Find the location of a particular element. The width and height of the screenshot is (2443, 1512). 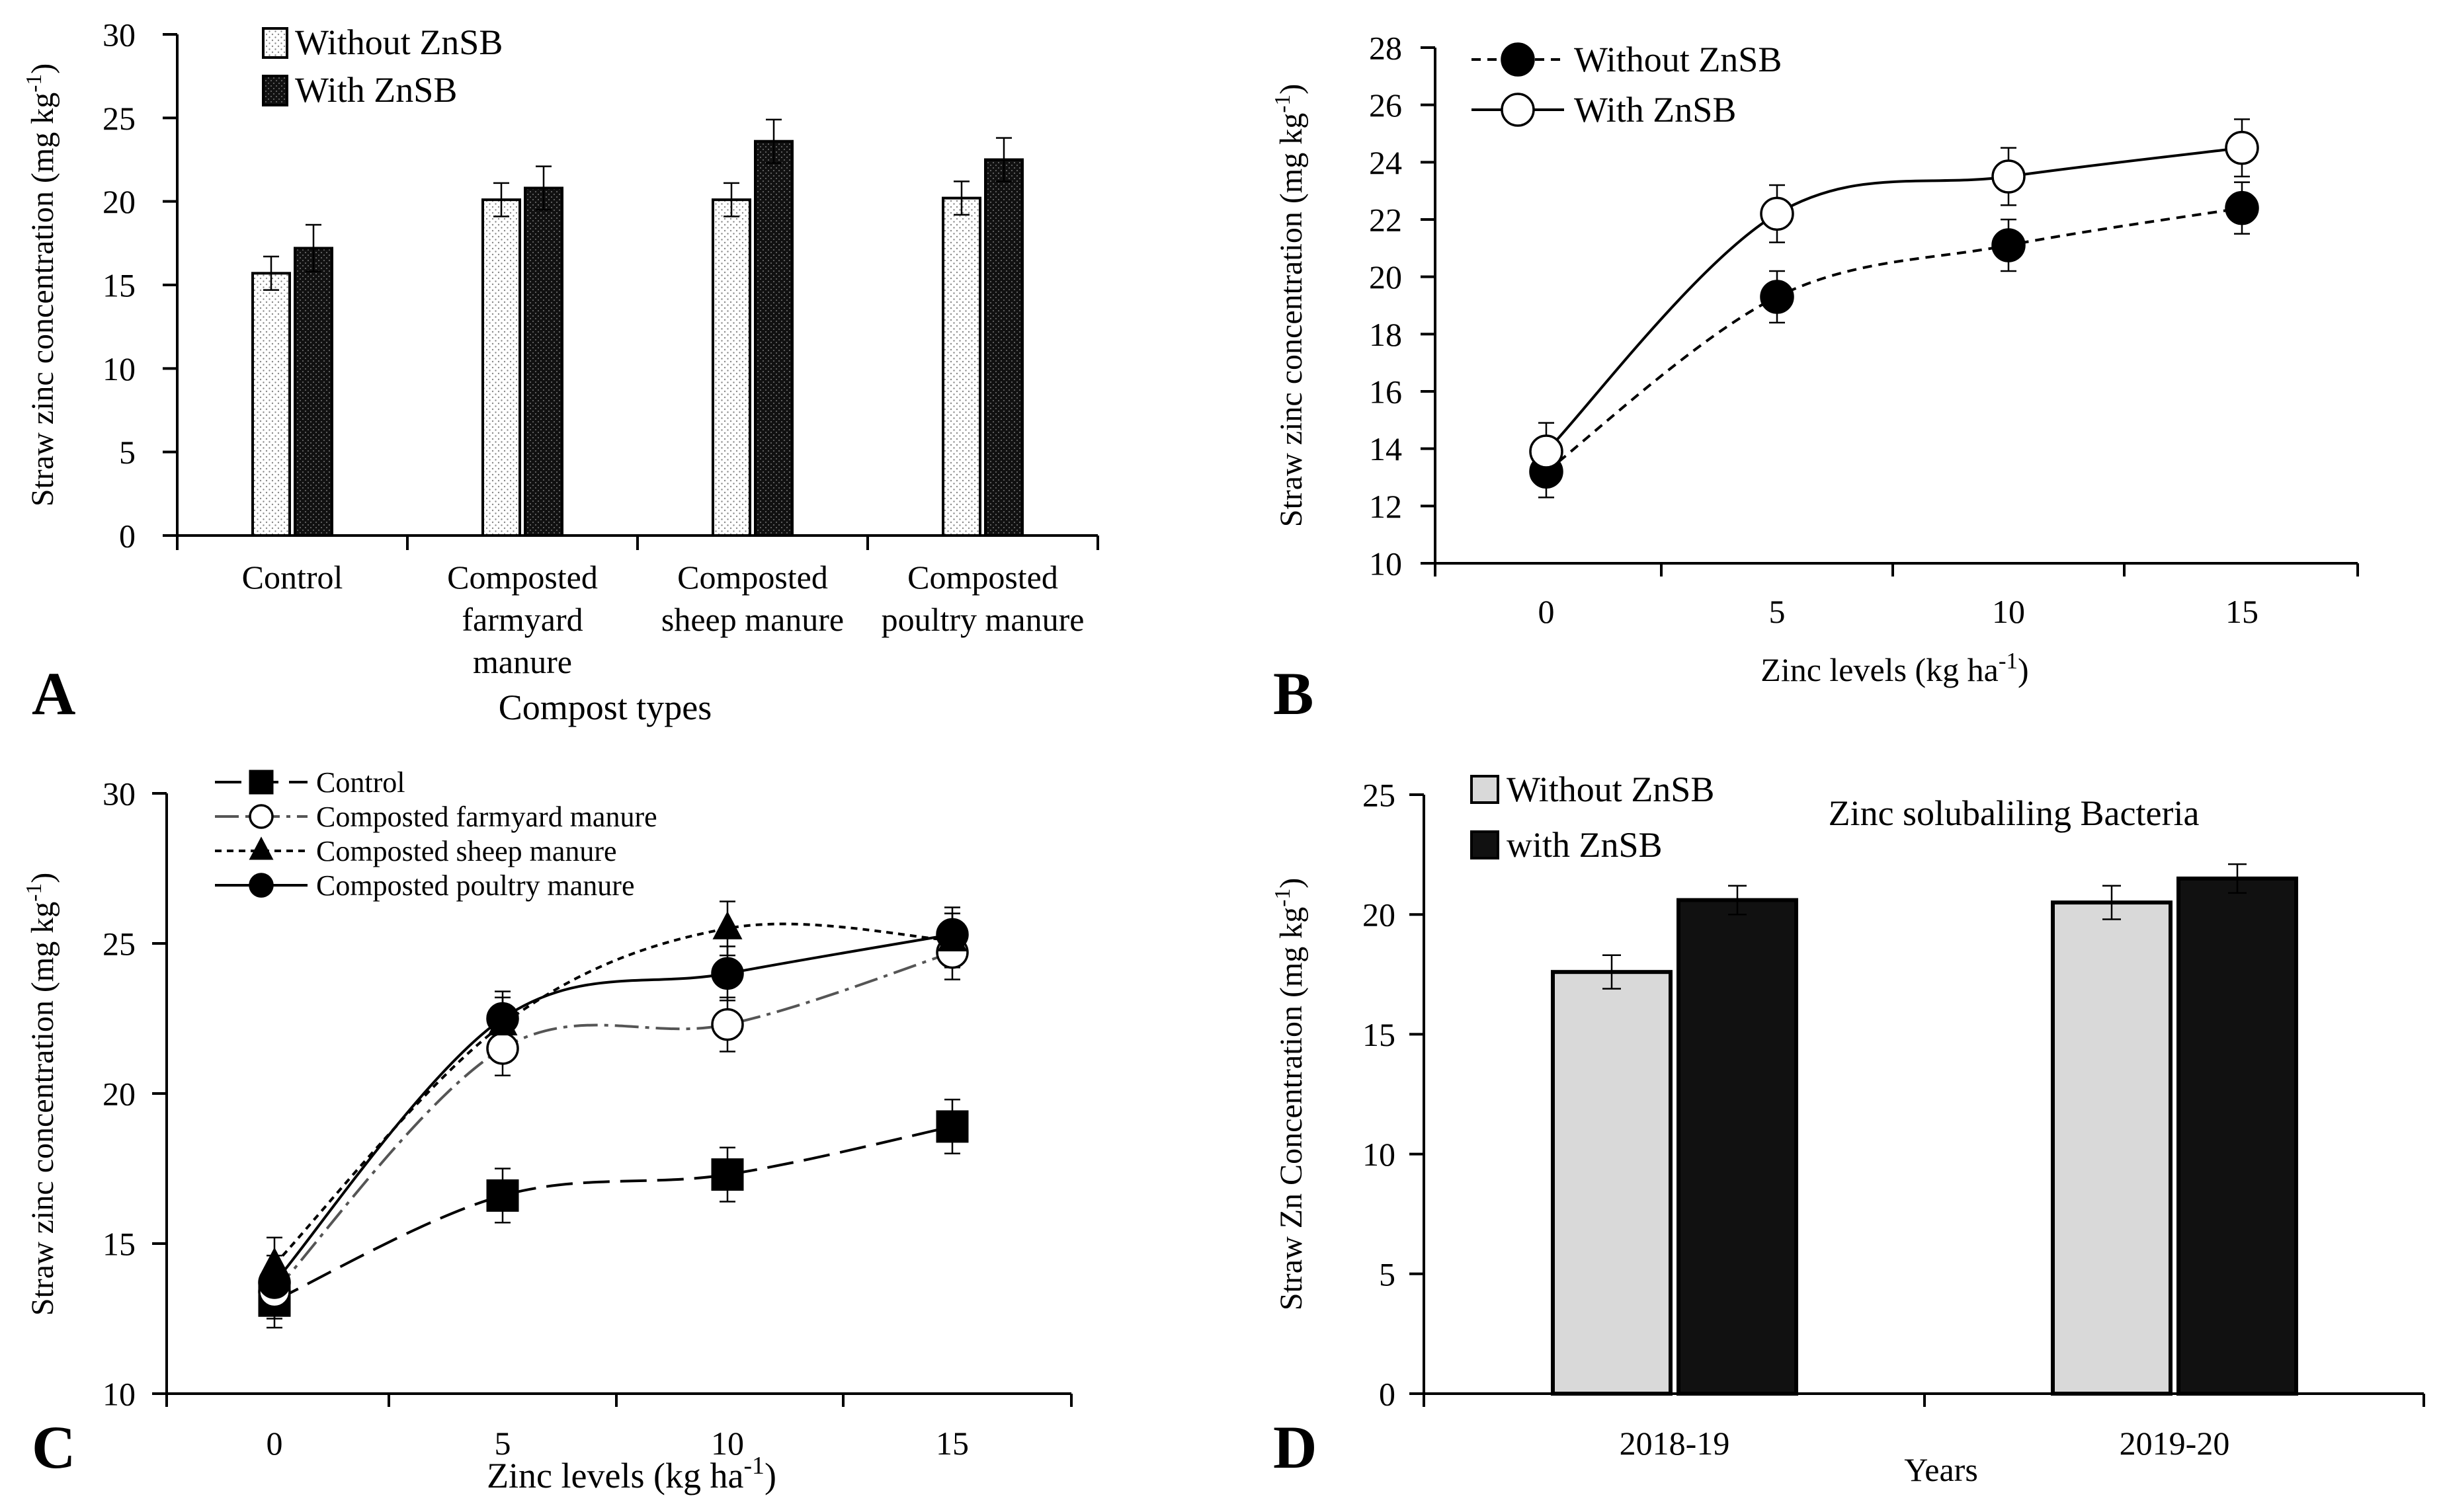

series-line-sheep-manure is located at coordinates (613, 1094).